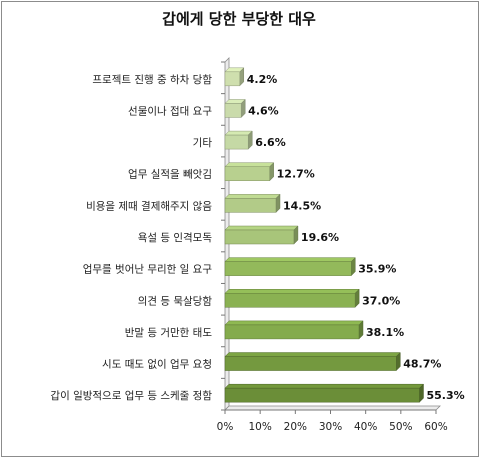 The width and height of the screenshot is (480, 458). Describe the element at coordinates (239, 19) in the screenshot. I see `chart-title: 갑에게 당한 부당한 대우` at that location.